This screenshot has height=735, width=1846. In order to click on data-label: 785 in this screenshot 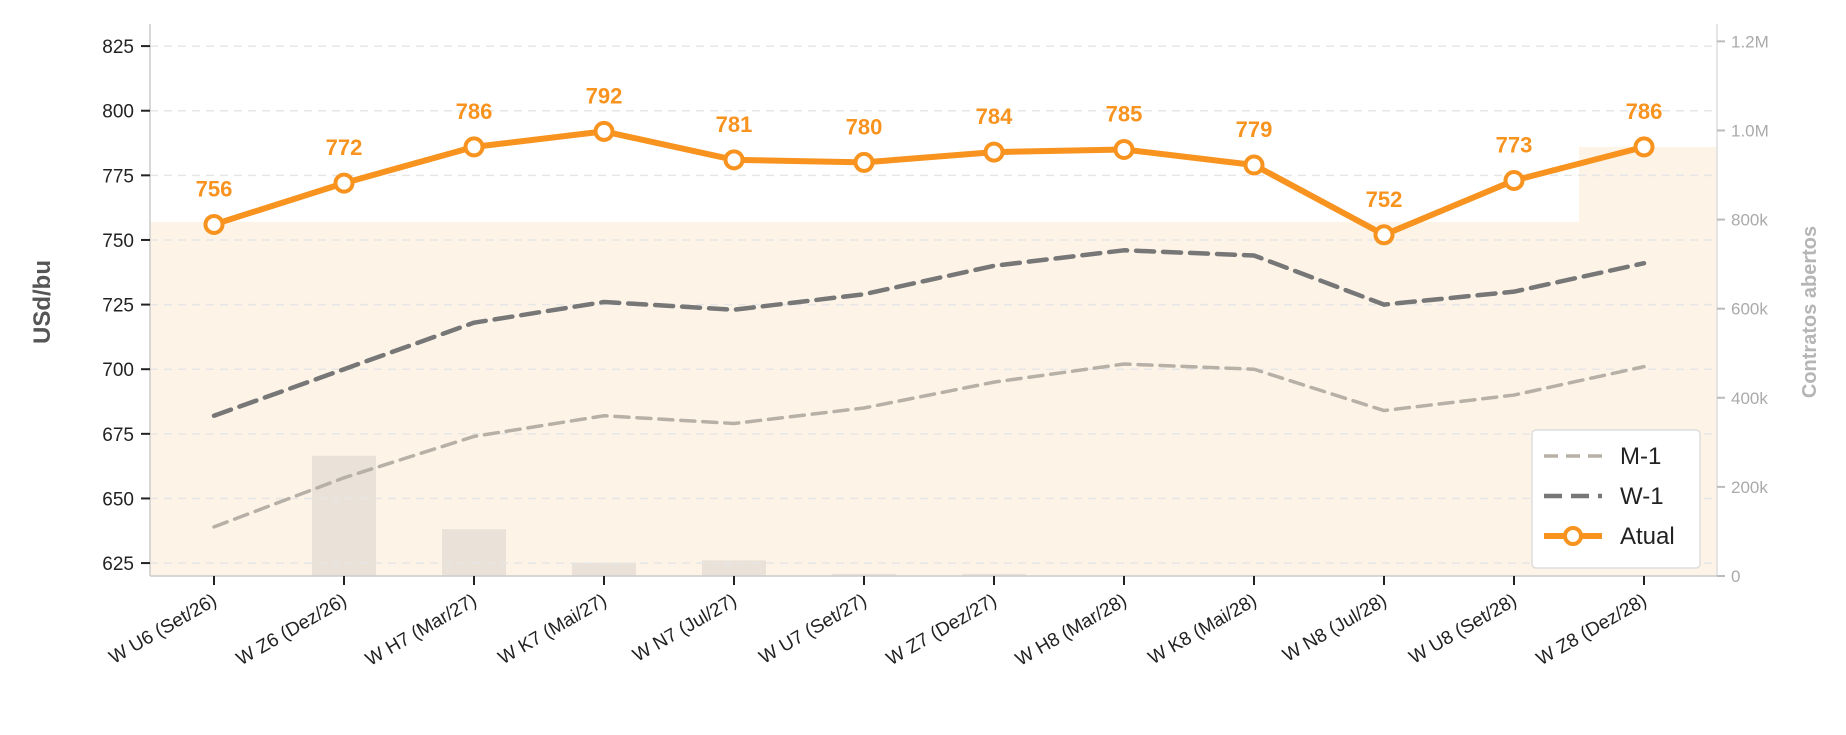, I will do `click(1124, 113)`.